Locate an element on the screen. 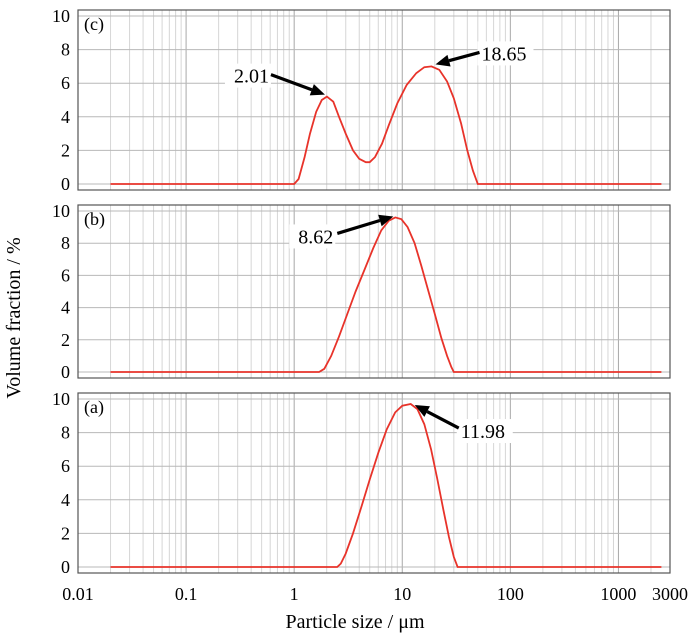 Image resolution: width=700 pixels, height=636 pixels. x-tick-label: 3000 is located at coordinates (670, 594).